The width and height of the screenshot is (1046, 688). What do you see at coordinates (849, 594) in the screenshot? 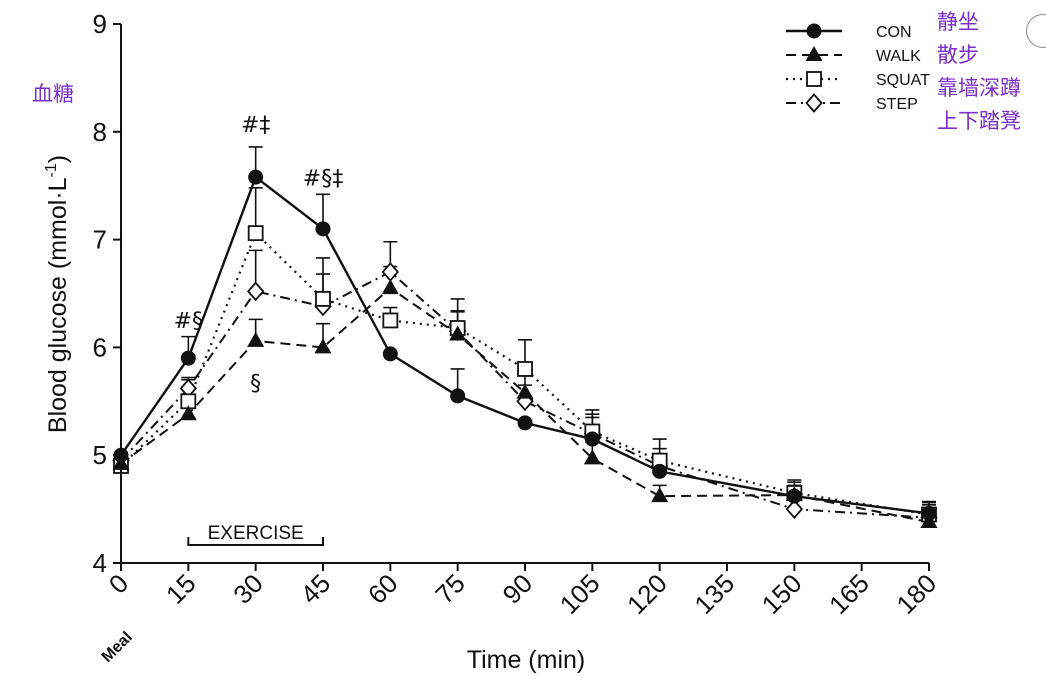
I see `x-tick-label: 165` at bounding box center [849, 594].